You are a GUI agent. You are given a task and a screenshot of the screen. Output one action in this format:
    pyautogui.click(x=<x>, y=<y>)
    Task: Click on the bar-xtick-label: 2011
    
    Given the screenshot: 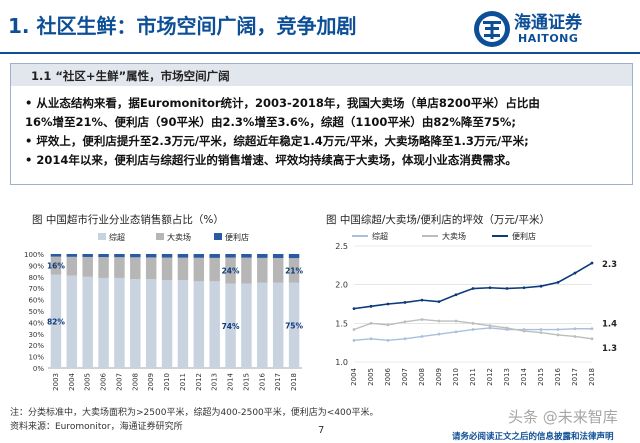 What is the action you would take?
    pyautogui.click(x=183, y=382)
    